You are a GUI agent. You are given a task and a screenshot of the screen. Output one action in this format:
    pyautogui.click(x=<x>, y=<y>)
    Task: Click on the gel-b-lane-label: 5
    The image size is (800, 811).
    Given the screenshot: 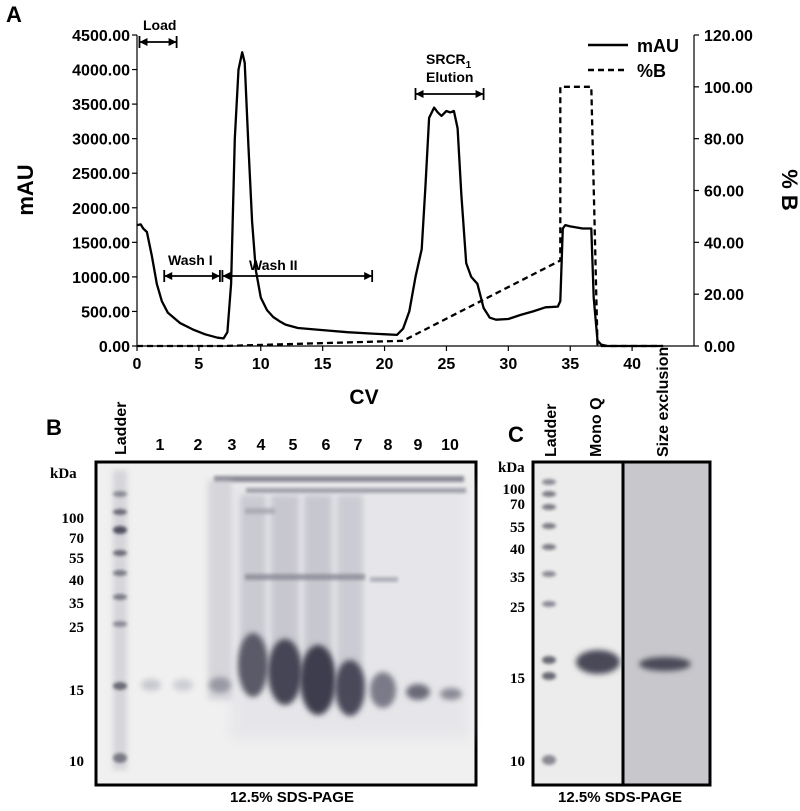 What is the action you would take?
    pyautogui.click(x=293, y=445)
    